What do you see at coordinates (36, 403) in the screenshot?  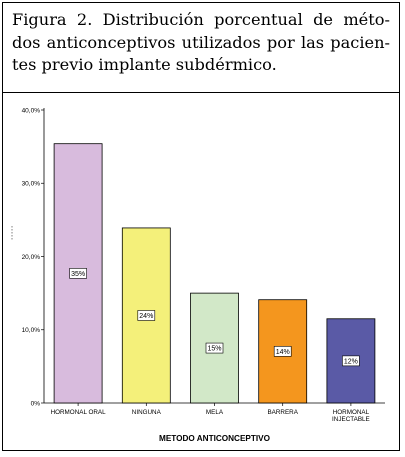 I see `y-tick-label: 0%` at bounding box center [36, 403].